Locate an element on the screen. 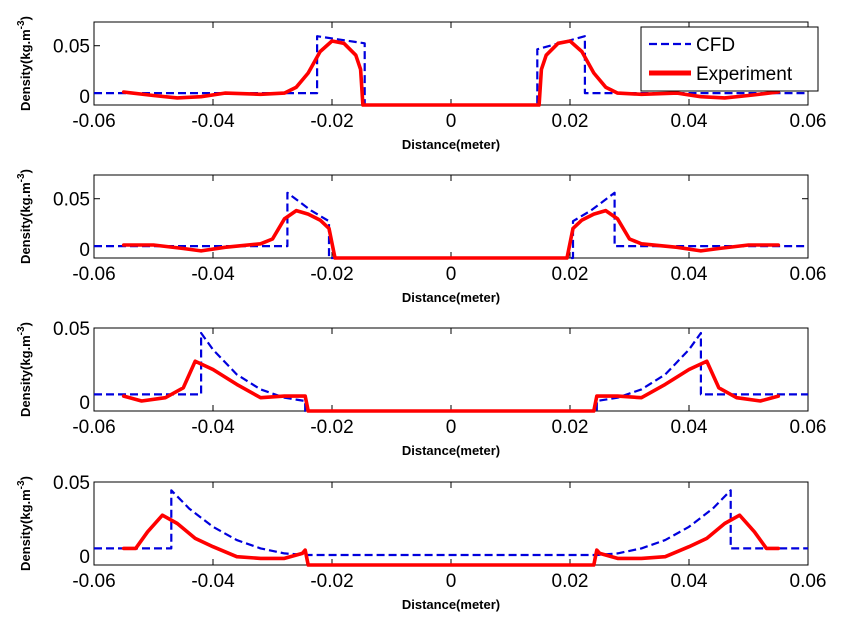 The image size is (864, 617). legend-label-cfd: CFD is located at coordinates (715, 45).